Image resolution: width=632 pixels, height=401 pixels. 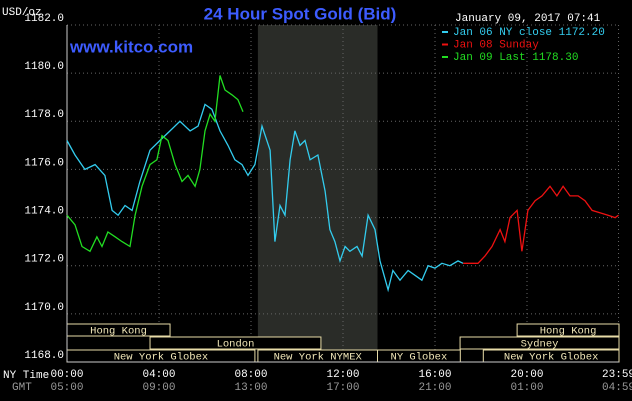 I want to click on chart-title: 24 Hour Spot Gold (Bid), so click(x=300, y=13).